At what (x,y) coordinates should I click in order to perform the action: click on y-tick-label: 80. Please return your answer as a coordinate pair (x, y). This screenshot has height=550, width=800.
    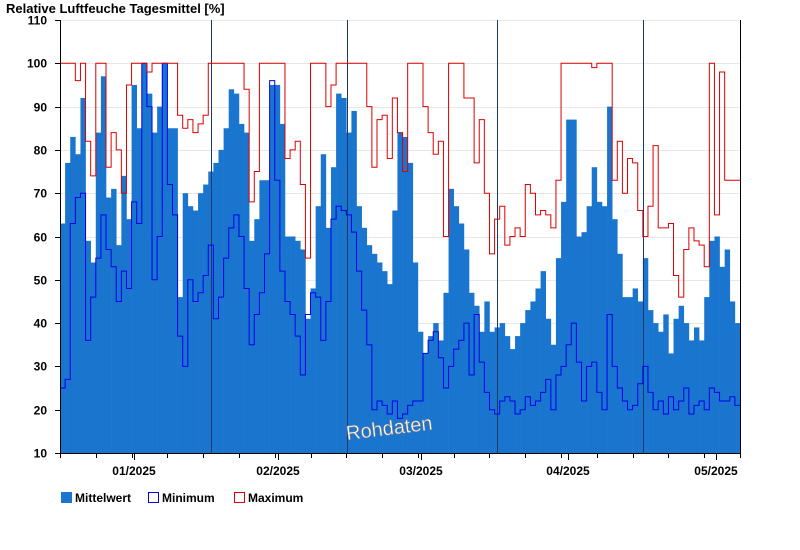
    Looking at the image, I should click on (41, 151).